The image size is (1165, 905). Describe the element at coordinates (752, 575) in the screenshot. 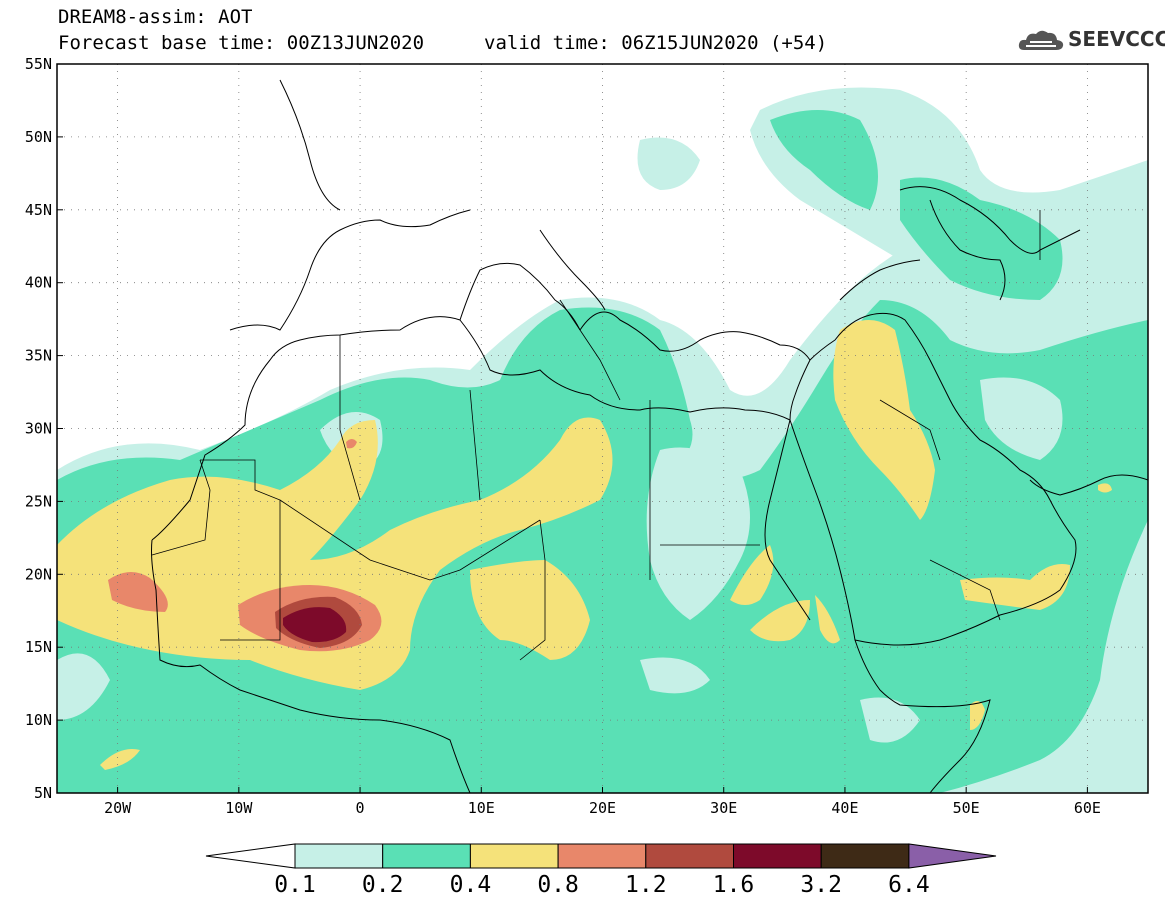

I see `aot-contour-0.4-sudan` at that location.